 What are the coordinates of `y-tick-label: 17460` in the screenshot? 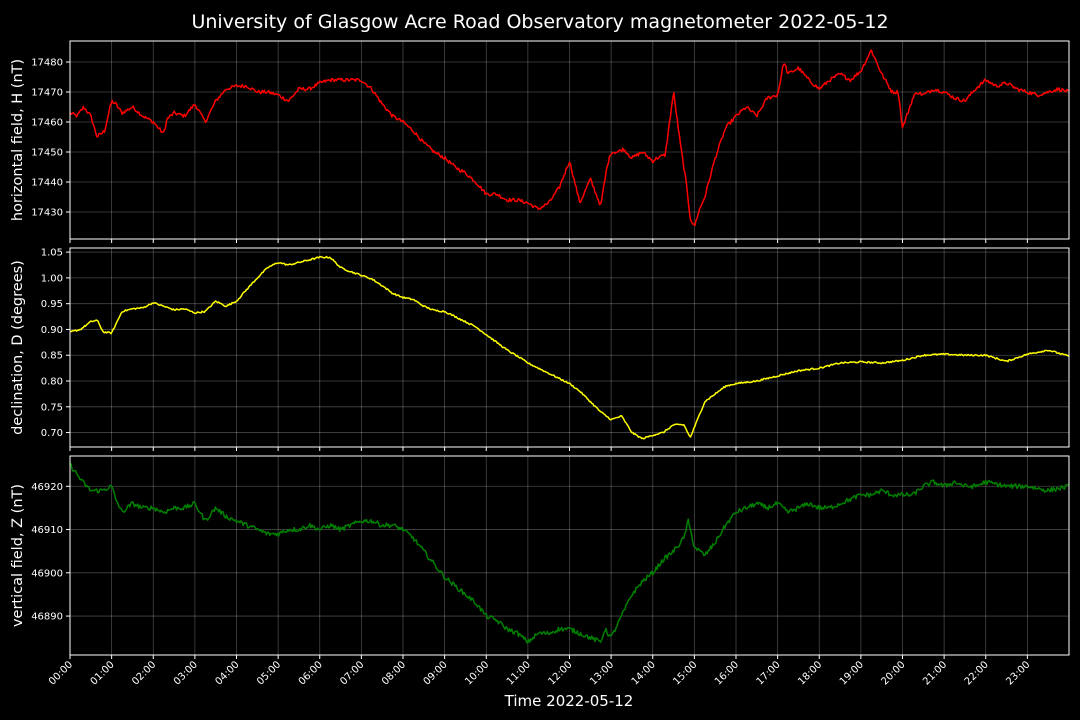 It's located at (47, 123).